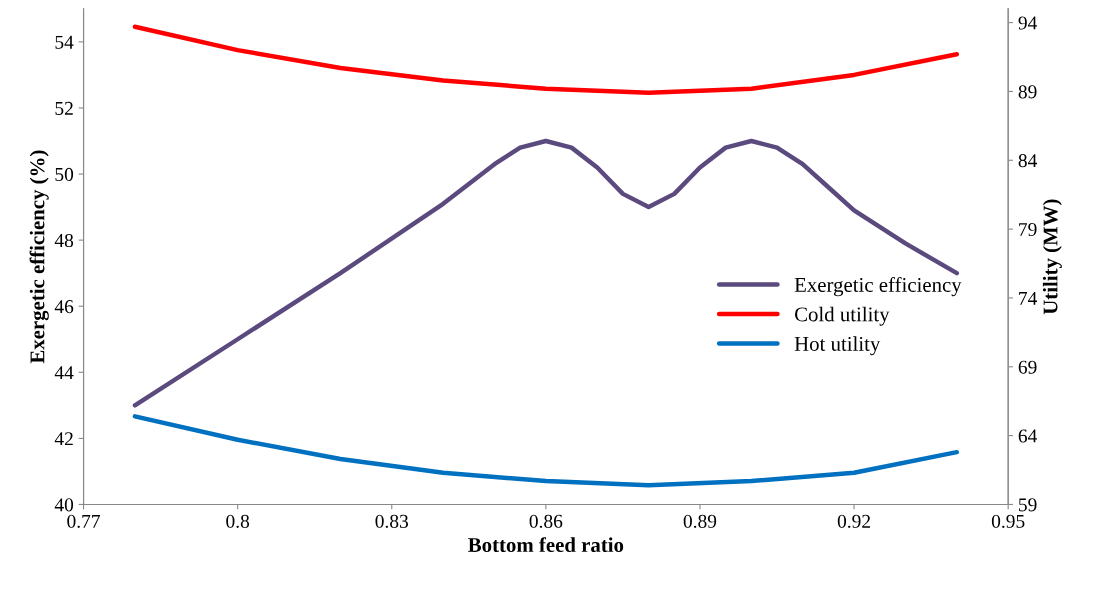 The height and width of the screenshot is (590, 1114). What do you see at coordinates (1027, 92) in the screenshot?
I see `y2-tick-label: 89` at bounding box center [1027, 92].